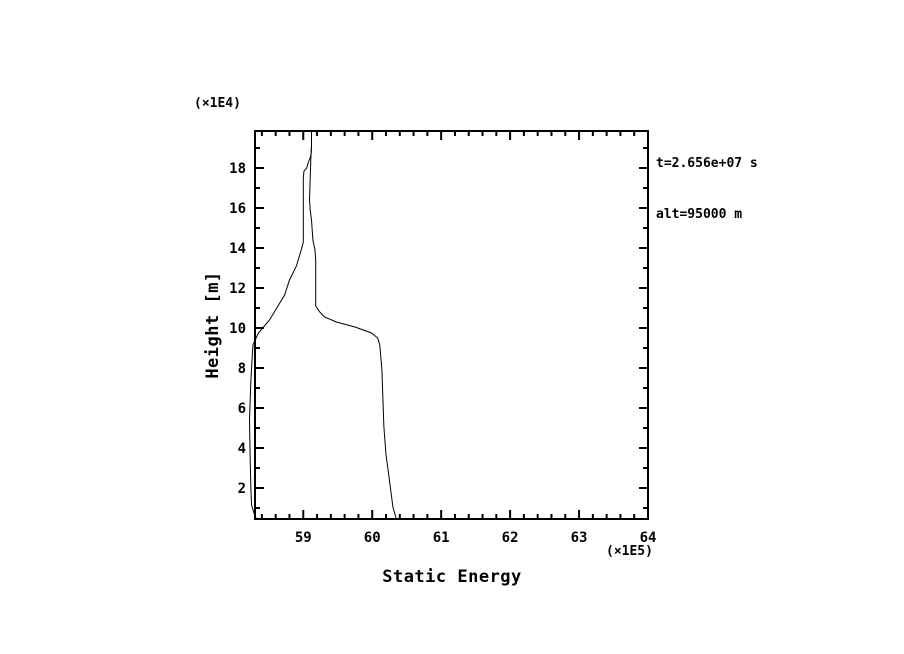  I want to click on annotation-altitude: alt=95000 m, so click(699, 214).